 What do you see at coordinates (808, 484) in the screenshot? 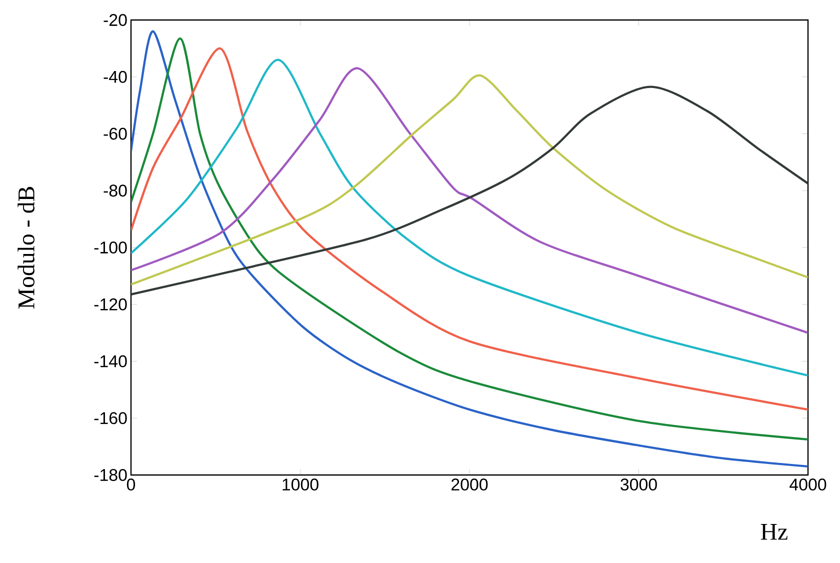
I see `x-tick-label: 4000` at bounding box center [808, 484].